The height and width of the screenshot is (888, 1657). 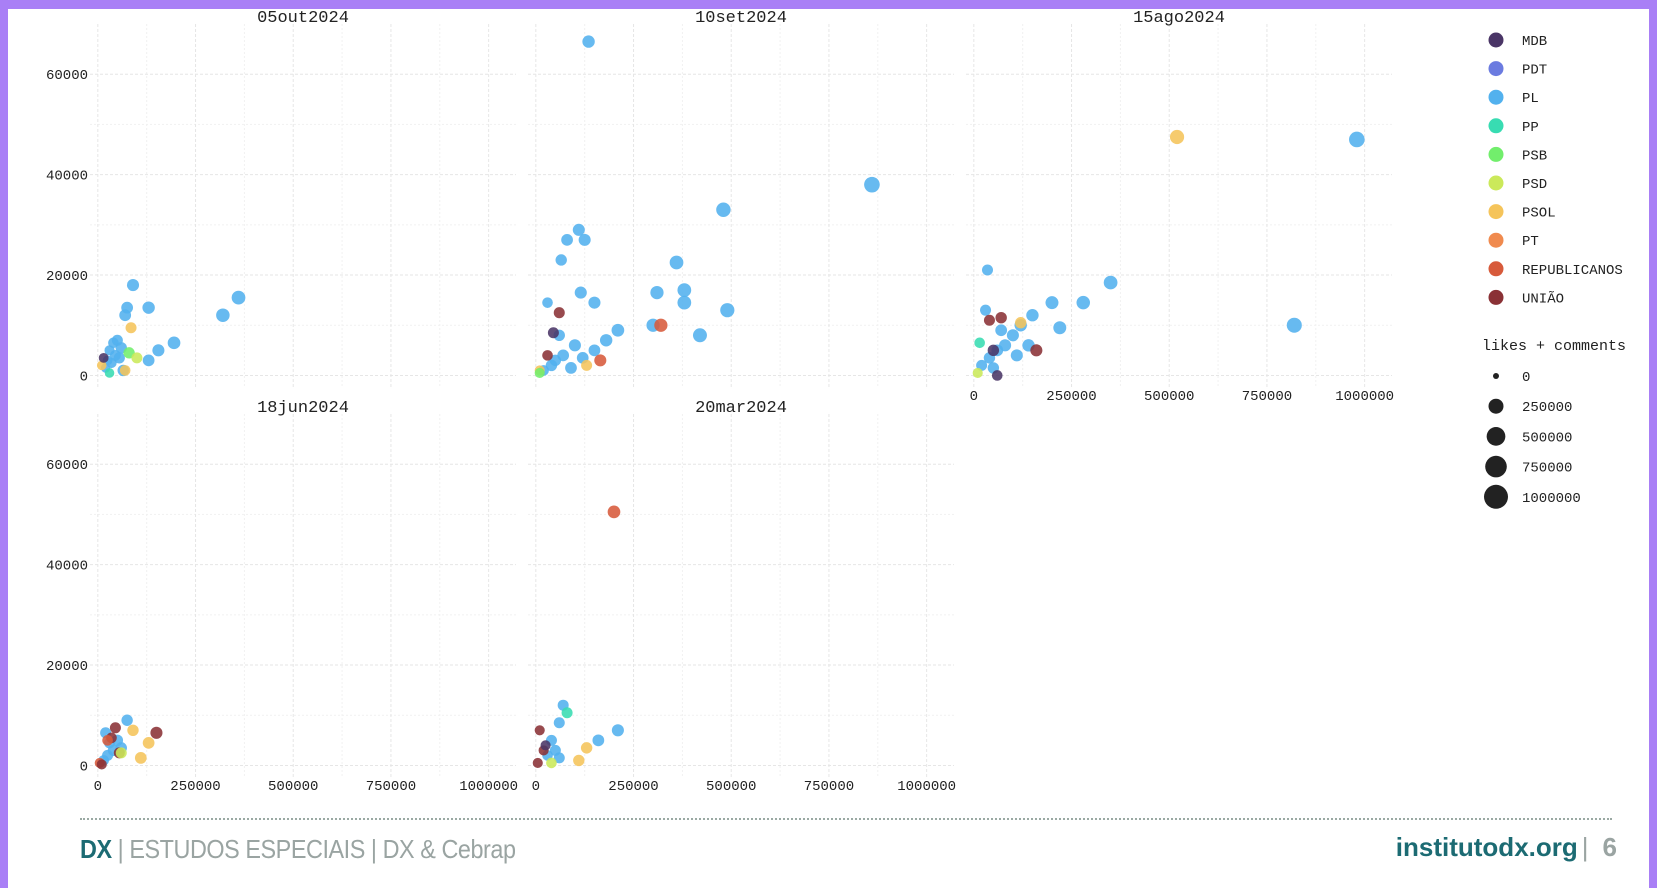 I want to click on legend-label: MDB, so click(x=1534, y=42).